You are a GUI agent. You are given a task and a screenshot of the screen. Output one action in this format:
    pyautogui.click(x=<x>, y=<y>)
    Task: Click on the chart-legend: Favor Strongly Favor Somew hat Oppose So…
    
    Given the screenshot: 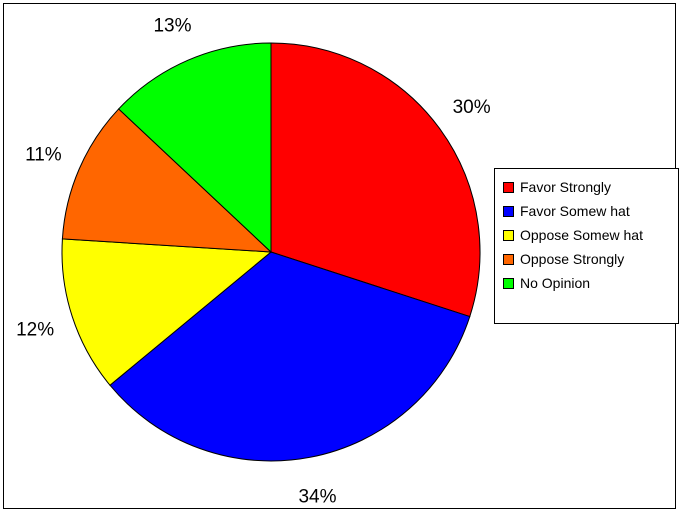 What is the action you would take?
    pyautogui.click(x=586, y=246)
    